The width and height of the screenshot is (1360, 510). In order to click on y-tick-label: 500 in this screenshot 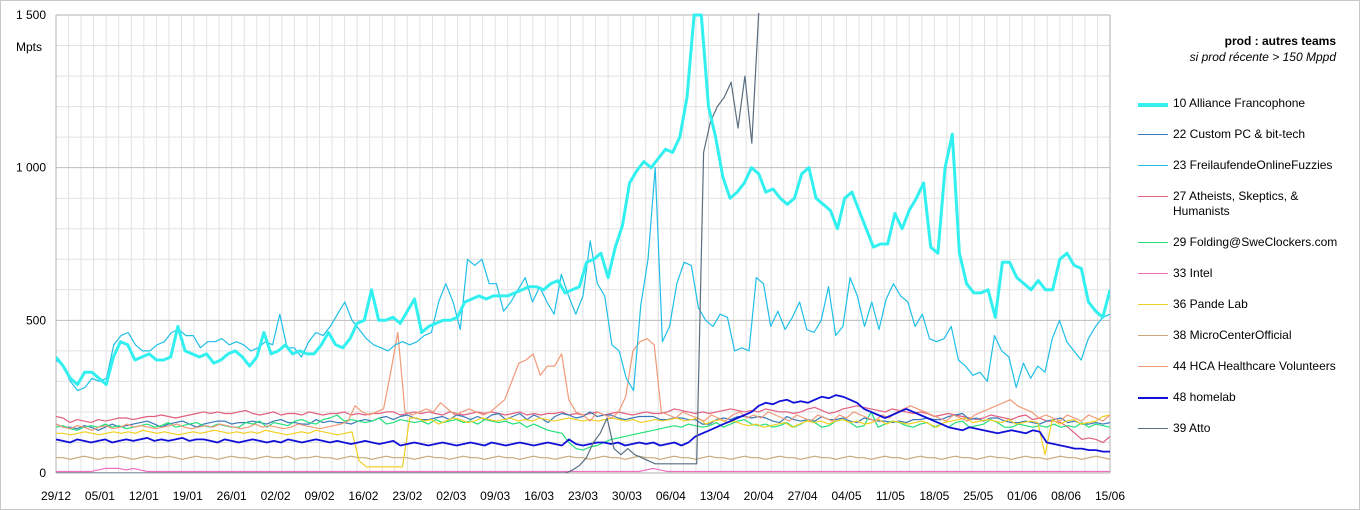, I will do `click(36, 320)`.